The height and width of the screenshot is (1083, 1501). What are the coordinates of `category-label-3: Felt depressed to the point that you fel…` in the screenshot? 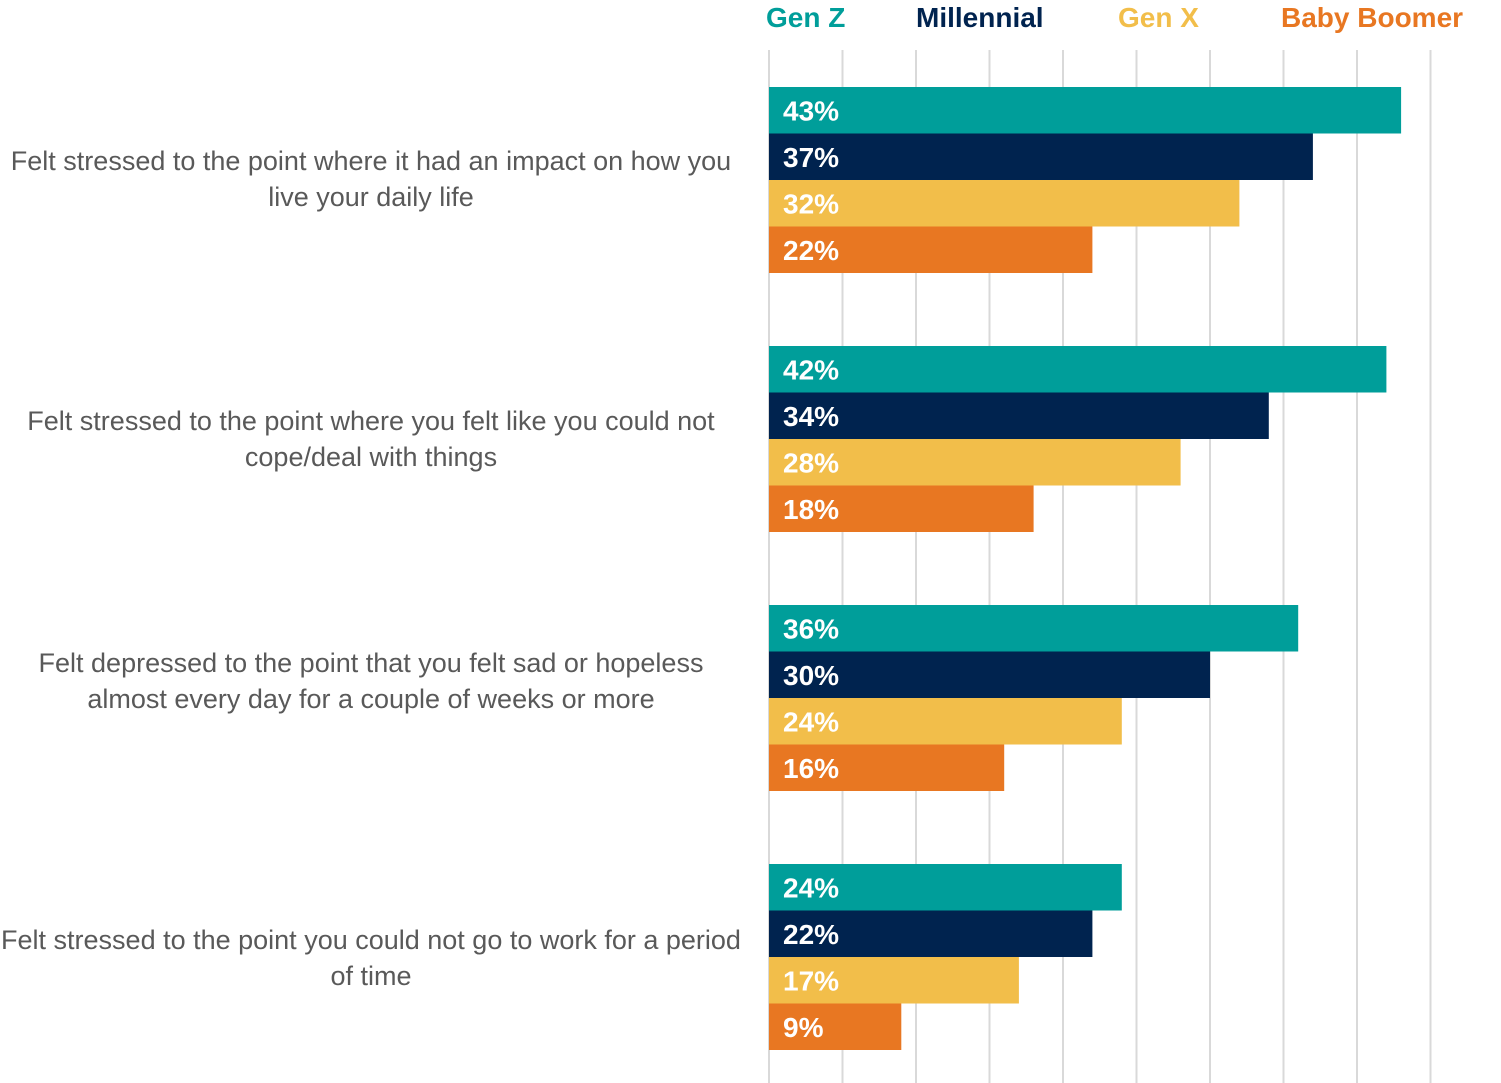 It's located at (371, 681).